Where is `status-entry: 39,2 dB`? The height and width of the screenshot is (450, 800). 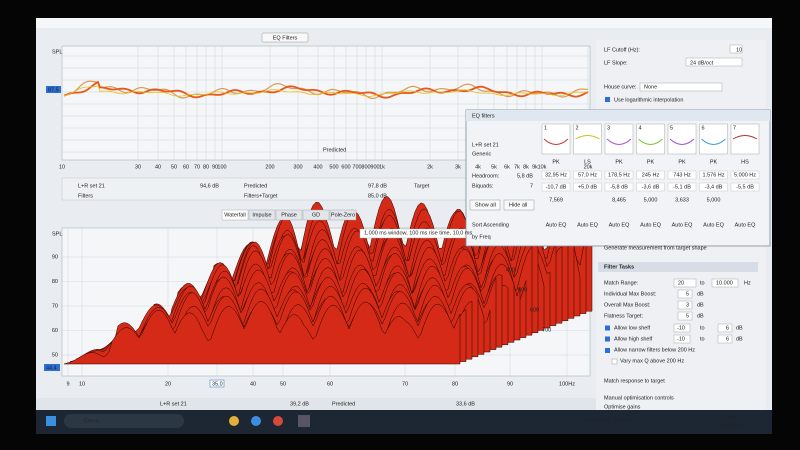
status-entry: 39,2 dB is located at coordinates (299, 404).